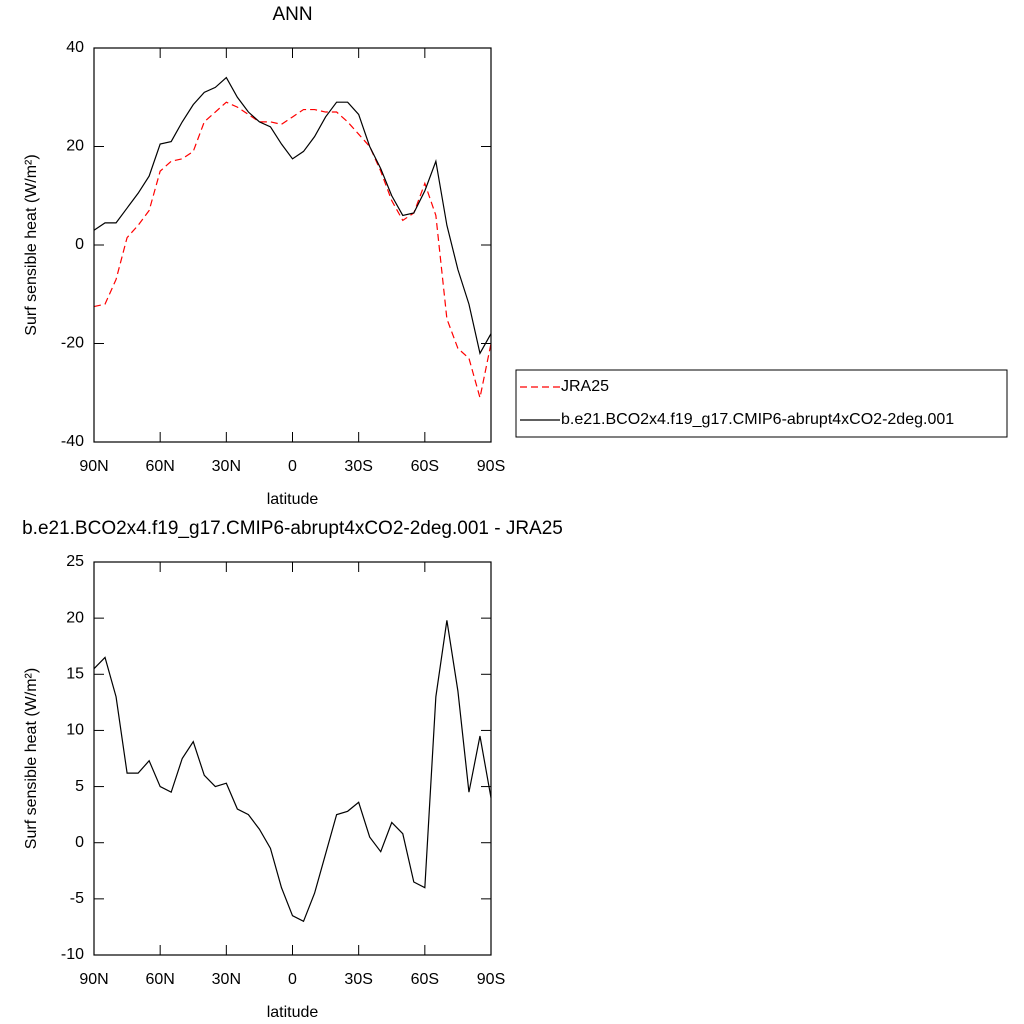 The height and width of the screenshot is (1024, 1024). What do you see at coordinates (292, 14) in the screenshot?
I see `chart-title: ANN` at bounding box center [292, 14].